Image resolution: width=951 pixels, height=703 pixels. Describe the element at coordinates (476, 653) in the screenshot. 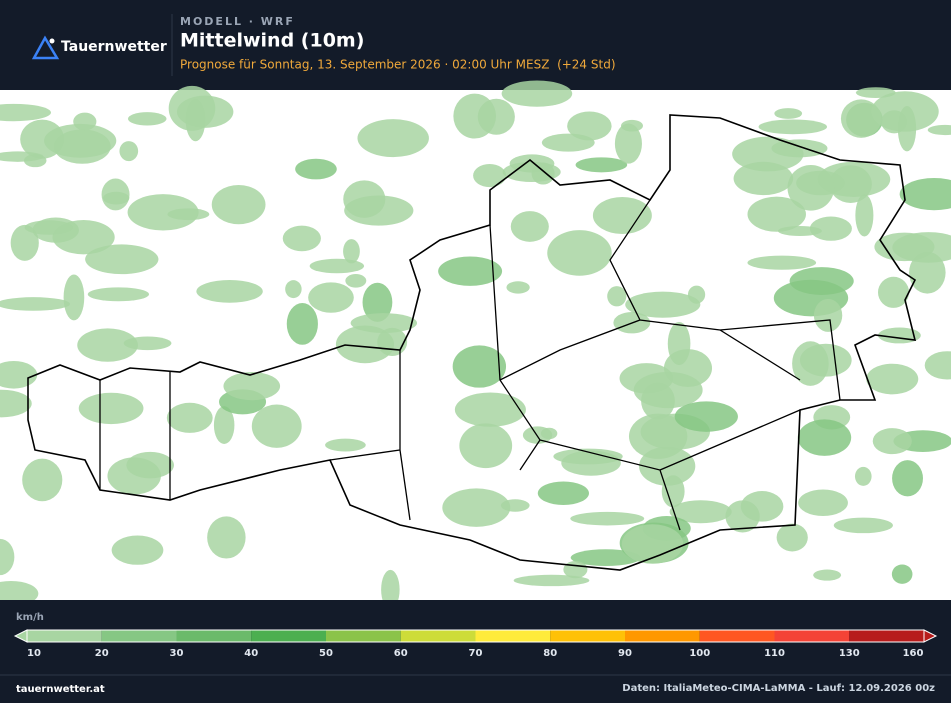

I see `legend-label: 70` at that location.